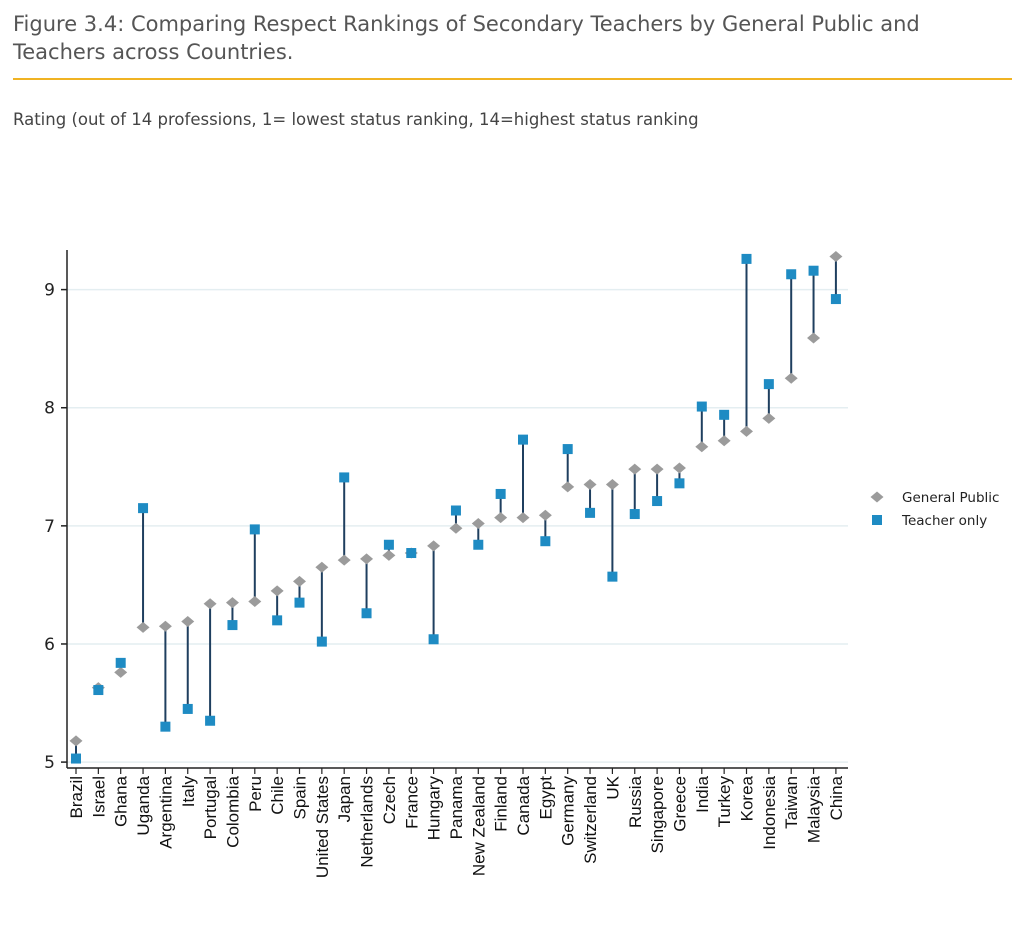 This screenshot has height=930, width=1036. What do you see at coordinates (814, 809) in the screenshot?
I see `x-tick-label: Malaysia` at bounding box center [814, 809].